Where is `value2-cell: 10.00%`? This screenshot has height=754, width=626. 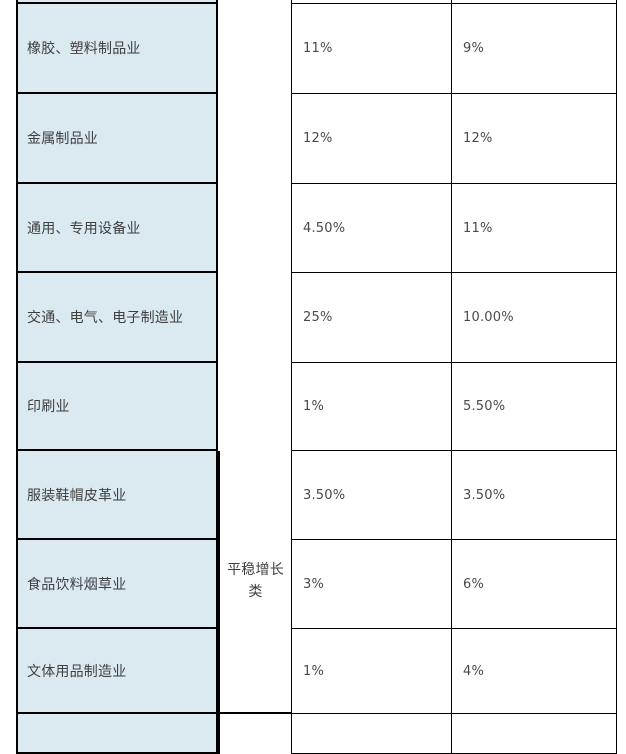
value2-cell: 10.00% is located at coordinates (534, 318).